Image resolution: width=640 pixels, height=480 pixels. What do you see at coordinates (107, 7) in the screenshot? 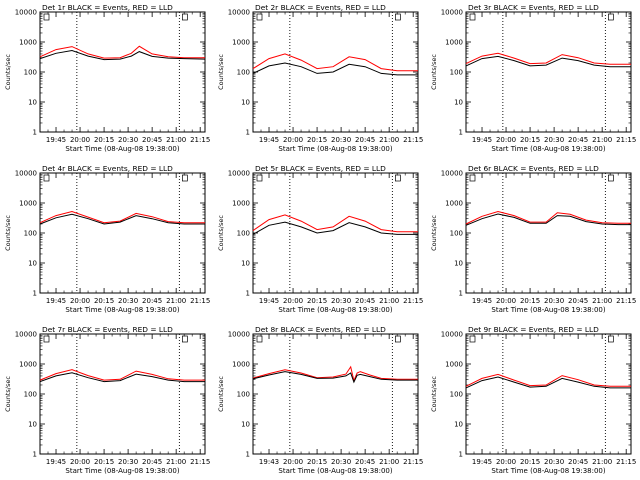
I see `panel-title: Det 1r BLACK = Events, RED = LLD` at bounding box center [107, 7].